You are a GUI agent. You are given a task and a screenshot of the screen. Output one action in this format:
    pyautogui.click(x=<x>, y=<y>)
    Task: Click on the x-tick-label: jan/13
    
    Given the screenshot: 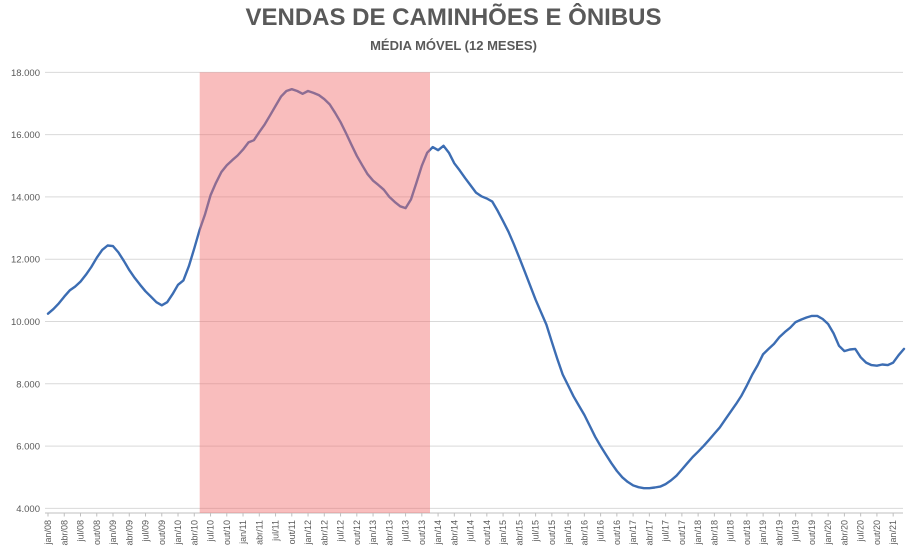 What is the action you would take?
    pyautogui.click(x=373, y=533)
    